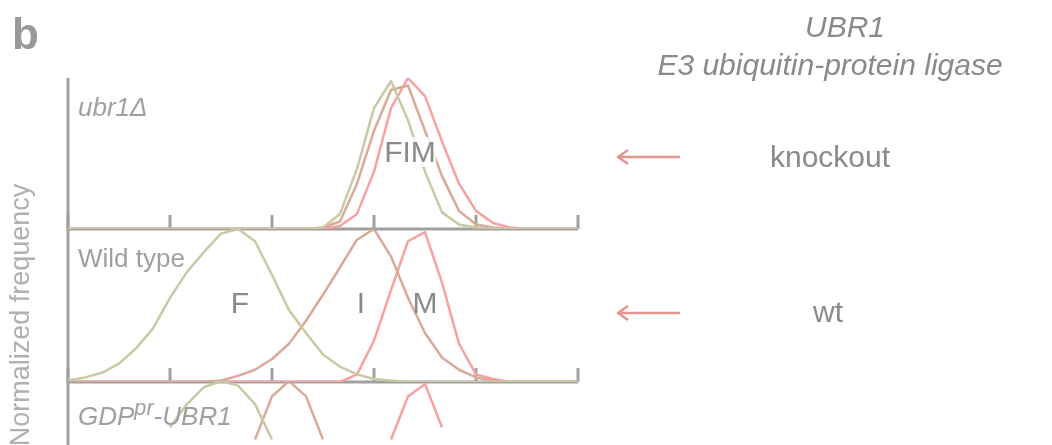 The image size is (1052, 445). What do you see at coordinates (425, 302) in the screenshot?
I see `annotation: M` at bounding box center [425, 302].